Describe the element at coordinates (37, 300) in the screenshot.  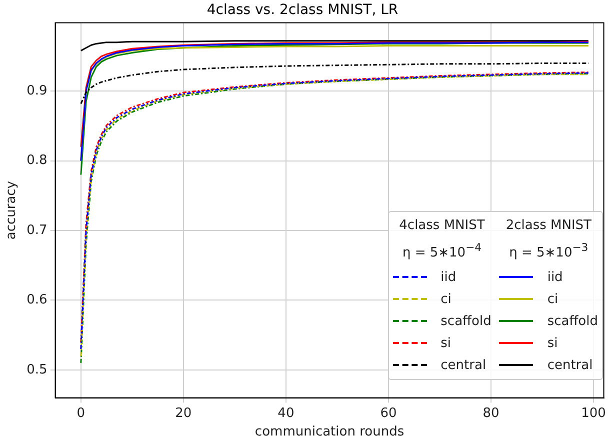
I see `y-tick-label: 0.6` at that location.